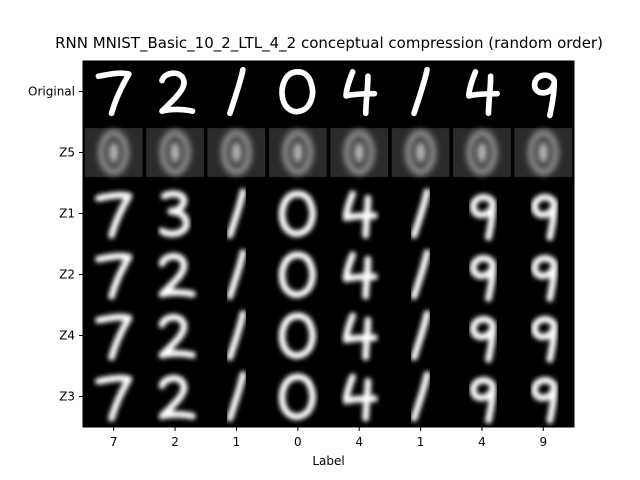 This screenshot has width=640, height=480. Describe the element at coordinates (298, 442) in the screenshot. I see `x-tick-label: 0` at that location.